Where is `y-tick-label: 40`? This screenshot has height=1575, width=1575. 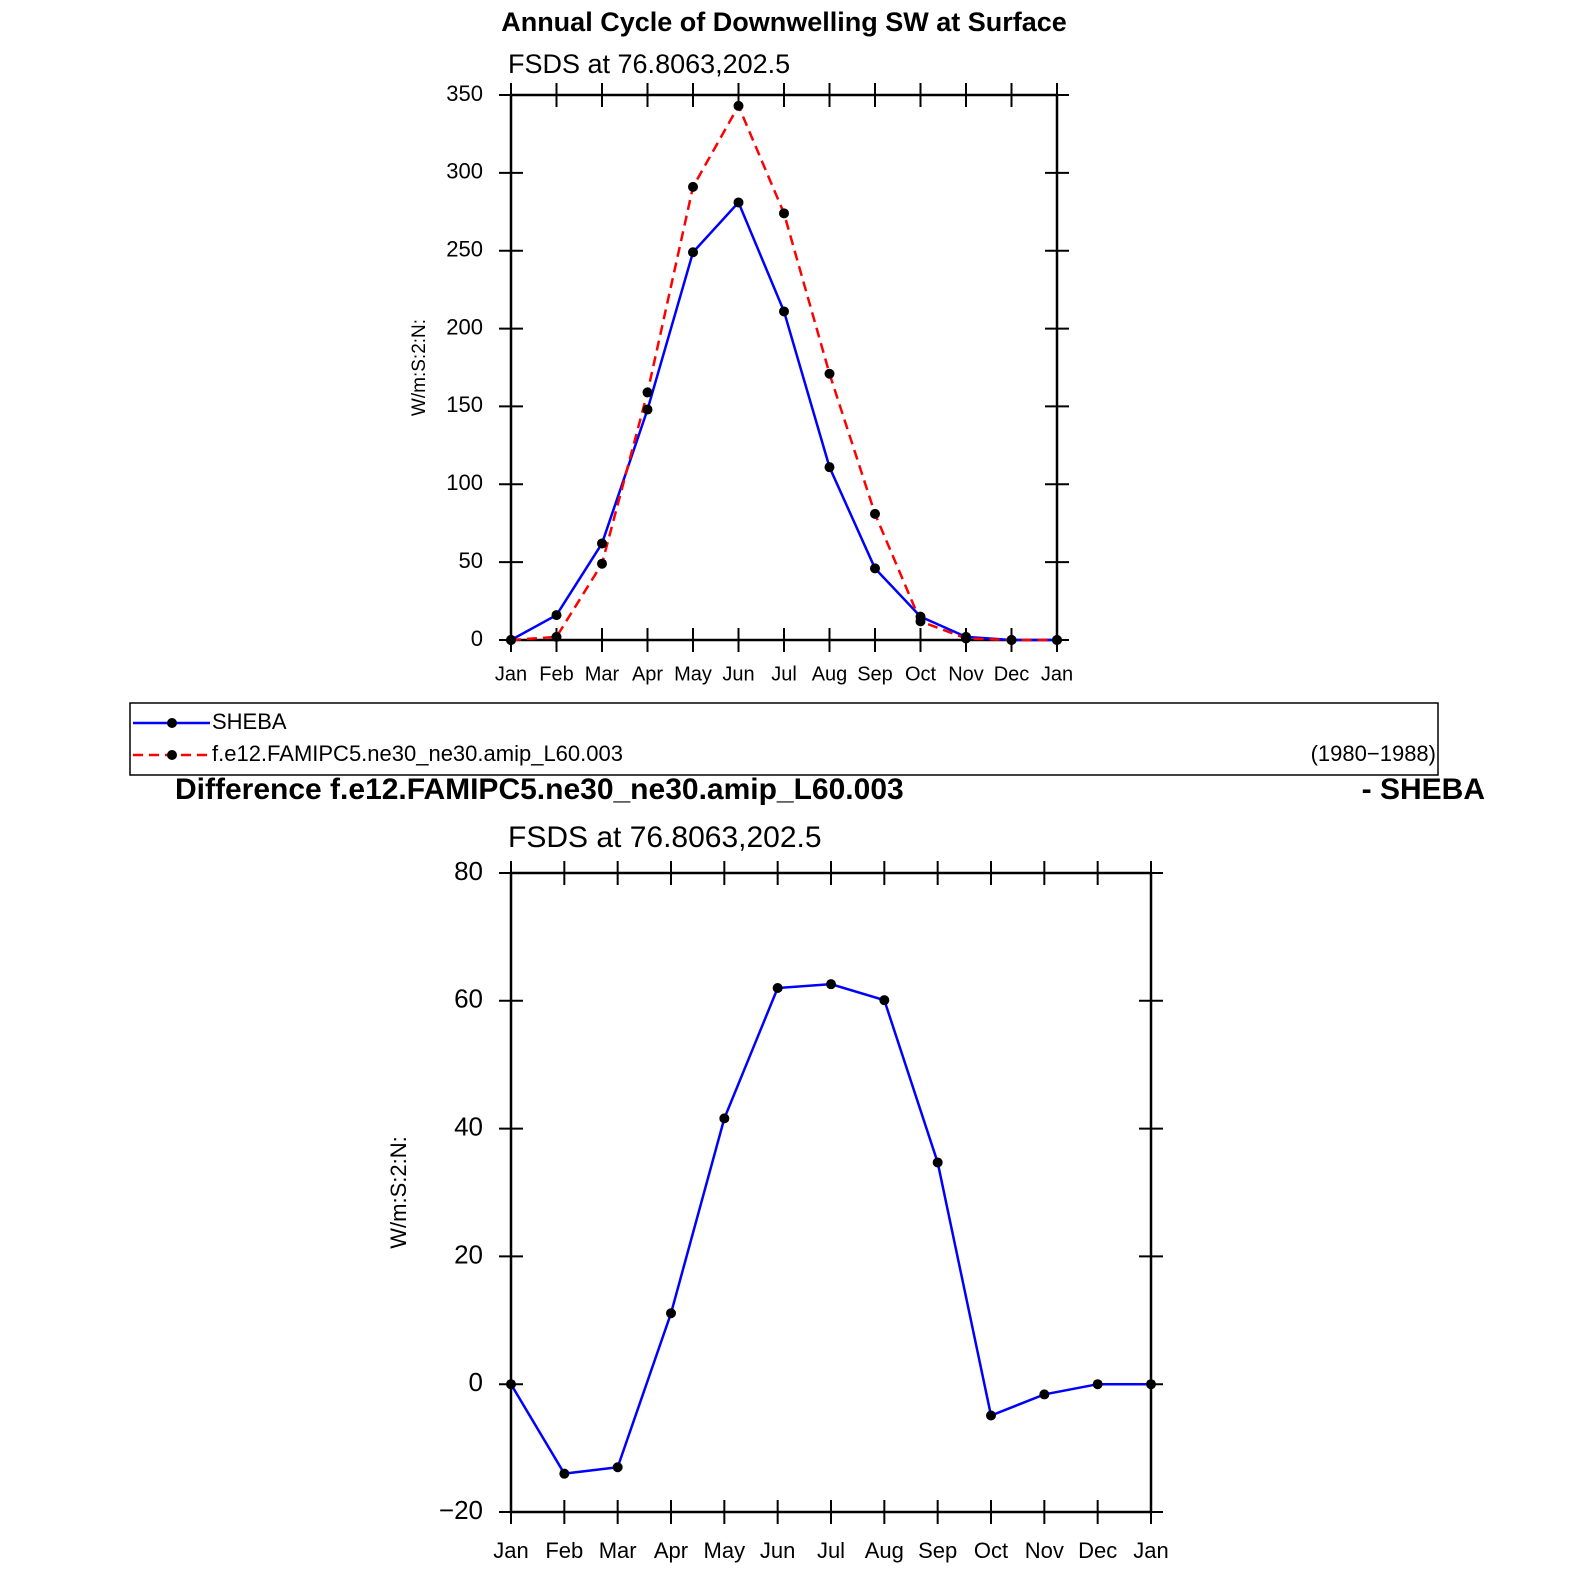
y-tick-label: 40 is located at coordinates (468, 1126).